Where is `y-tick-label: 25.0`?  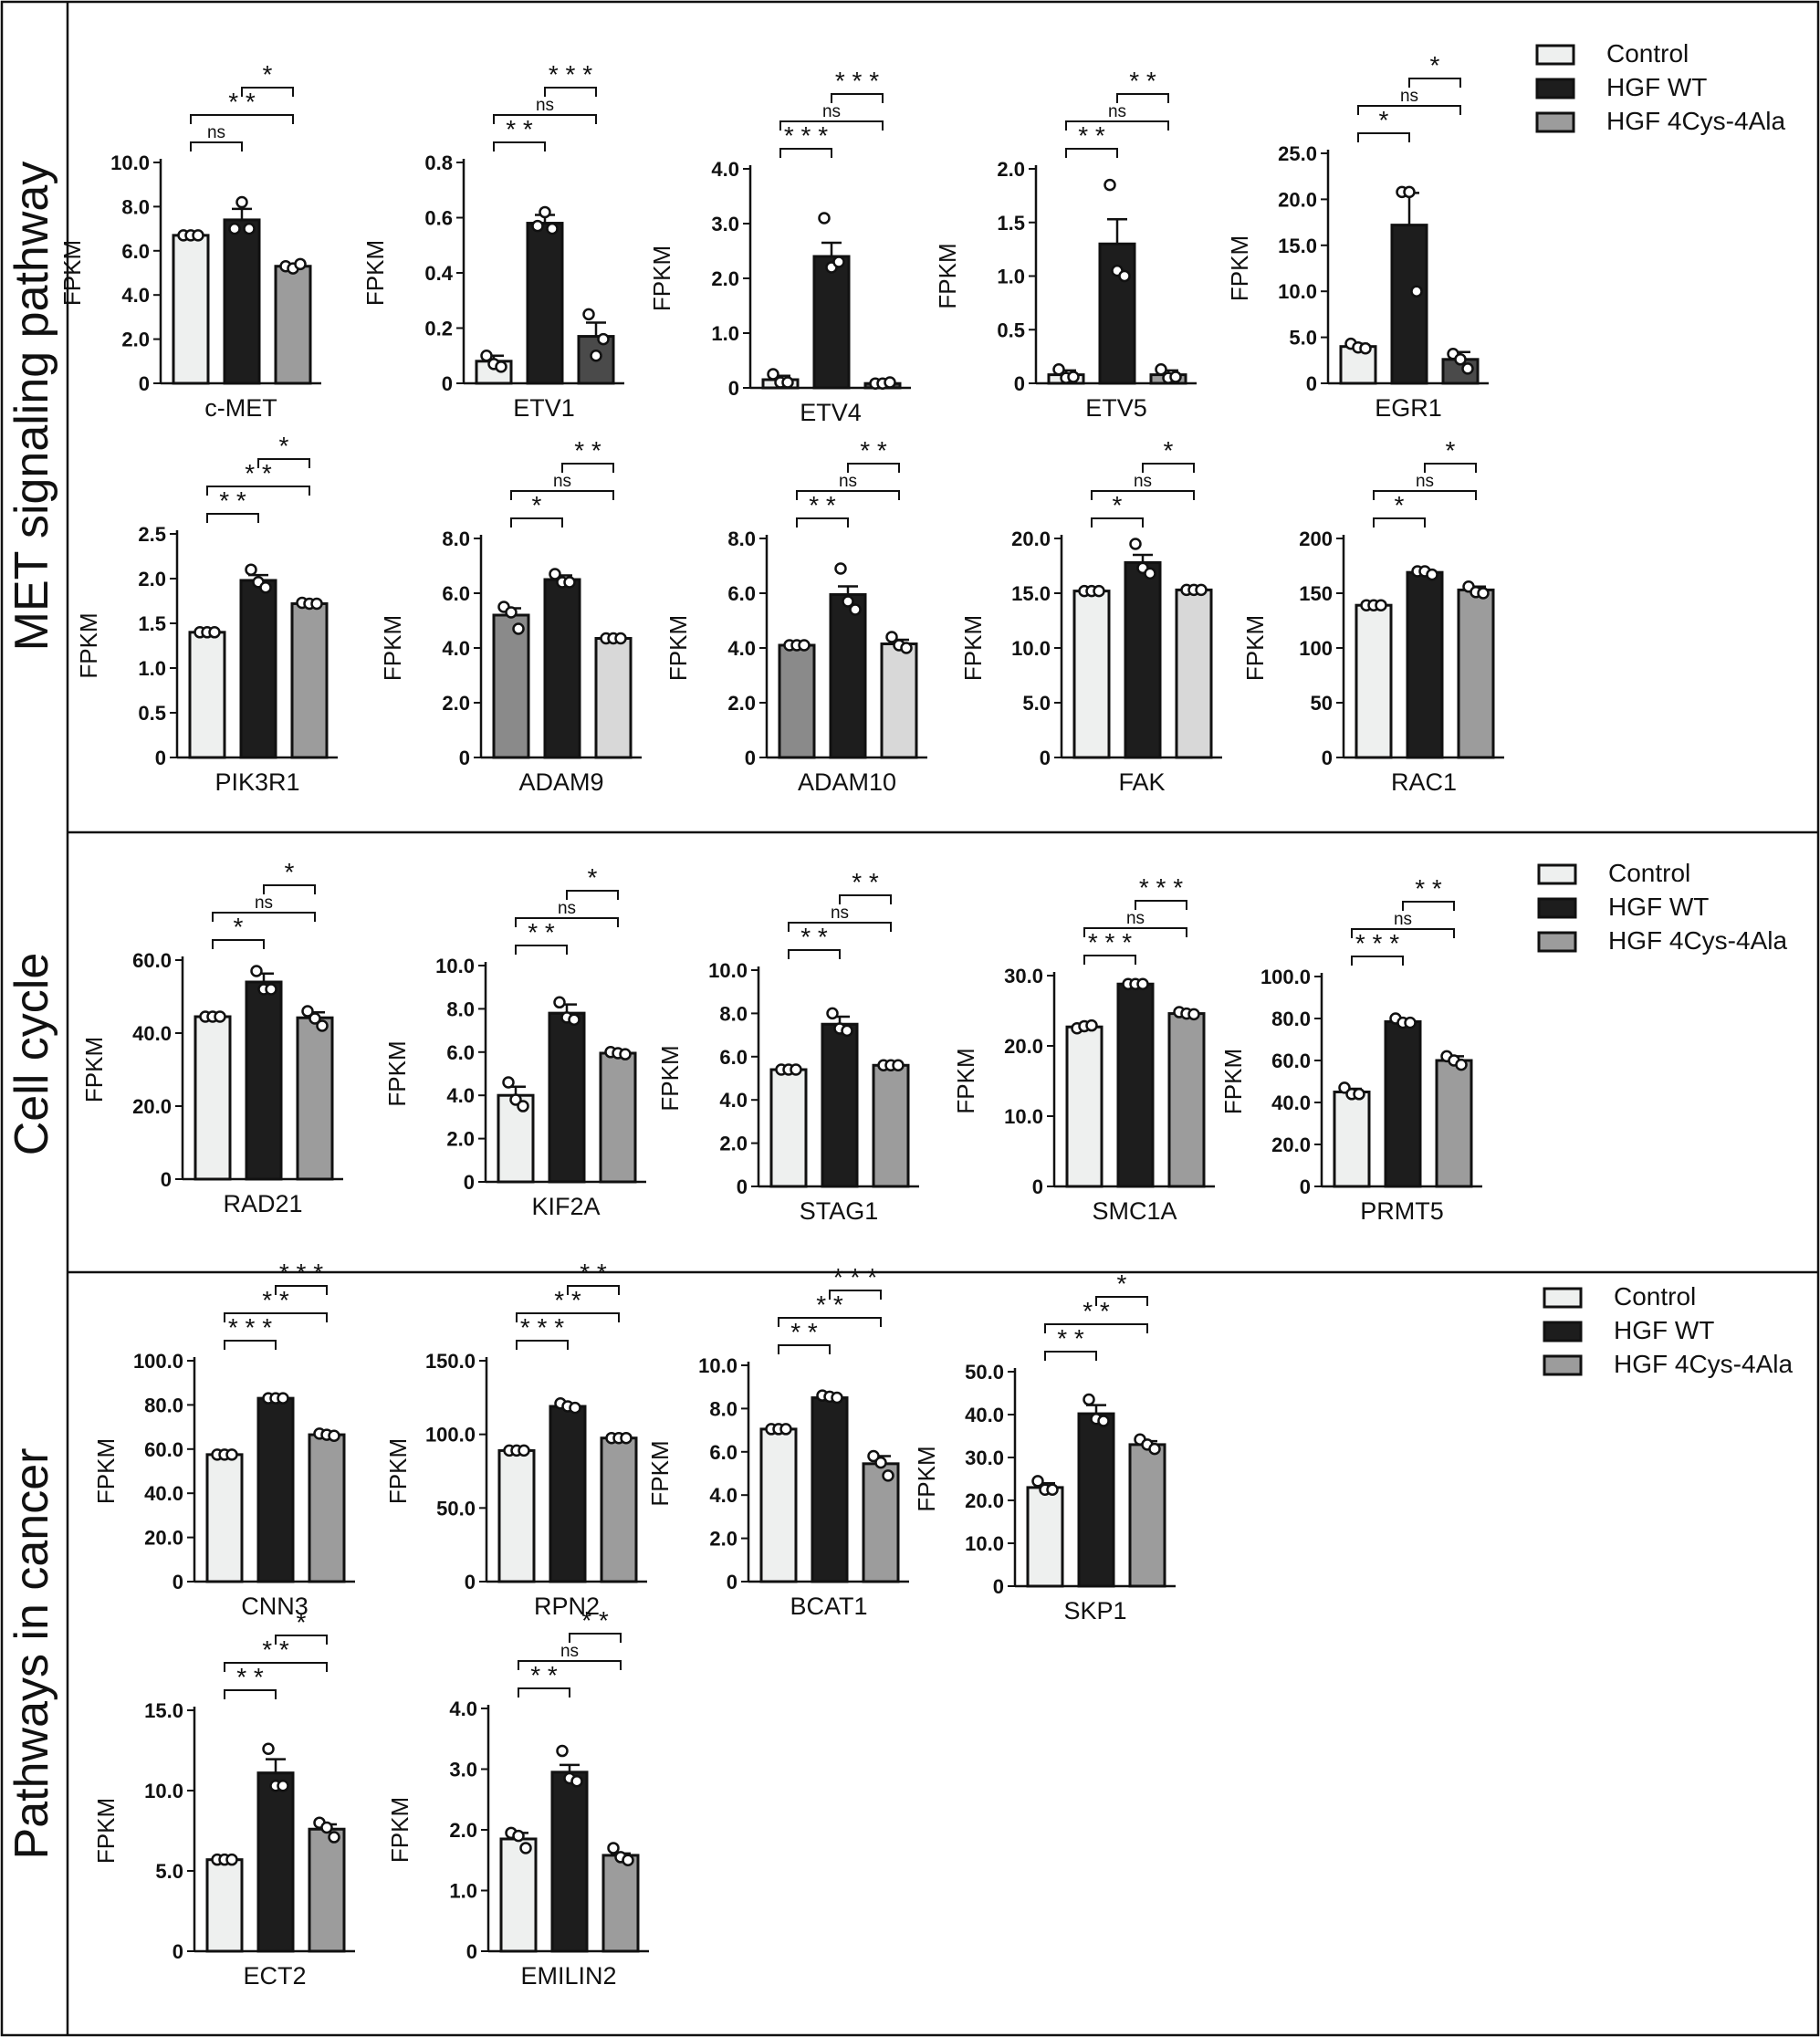
y-tick-label: 25.0 is located at coordinates (1298, 153).